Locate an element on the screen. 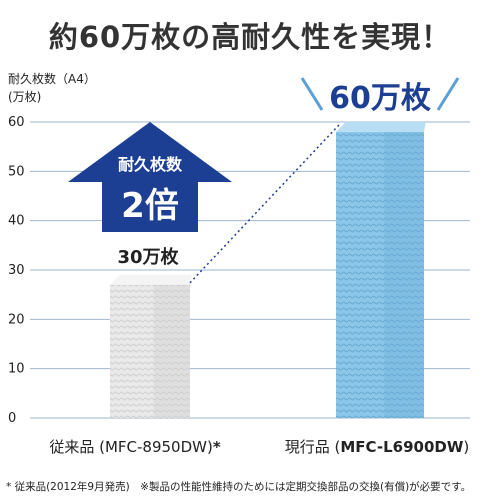 The height and width of the screenshot is (500, 500). category-model: MFC-L6900DW is located at coordinates (402, 447).